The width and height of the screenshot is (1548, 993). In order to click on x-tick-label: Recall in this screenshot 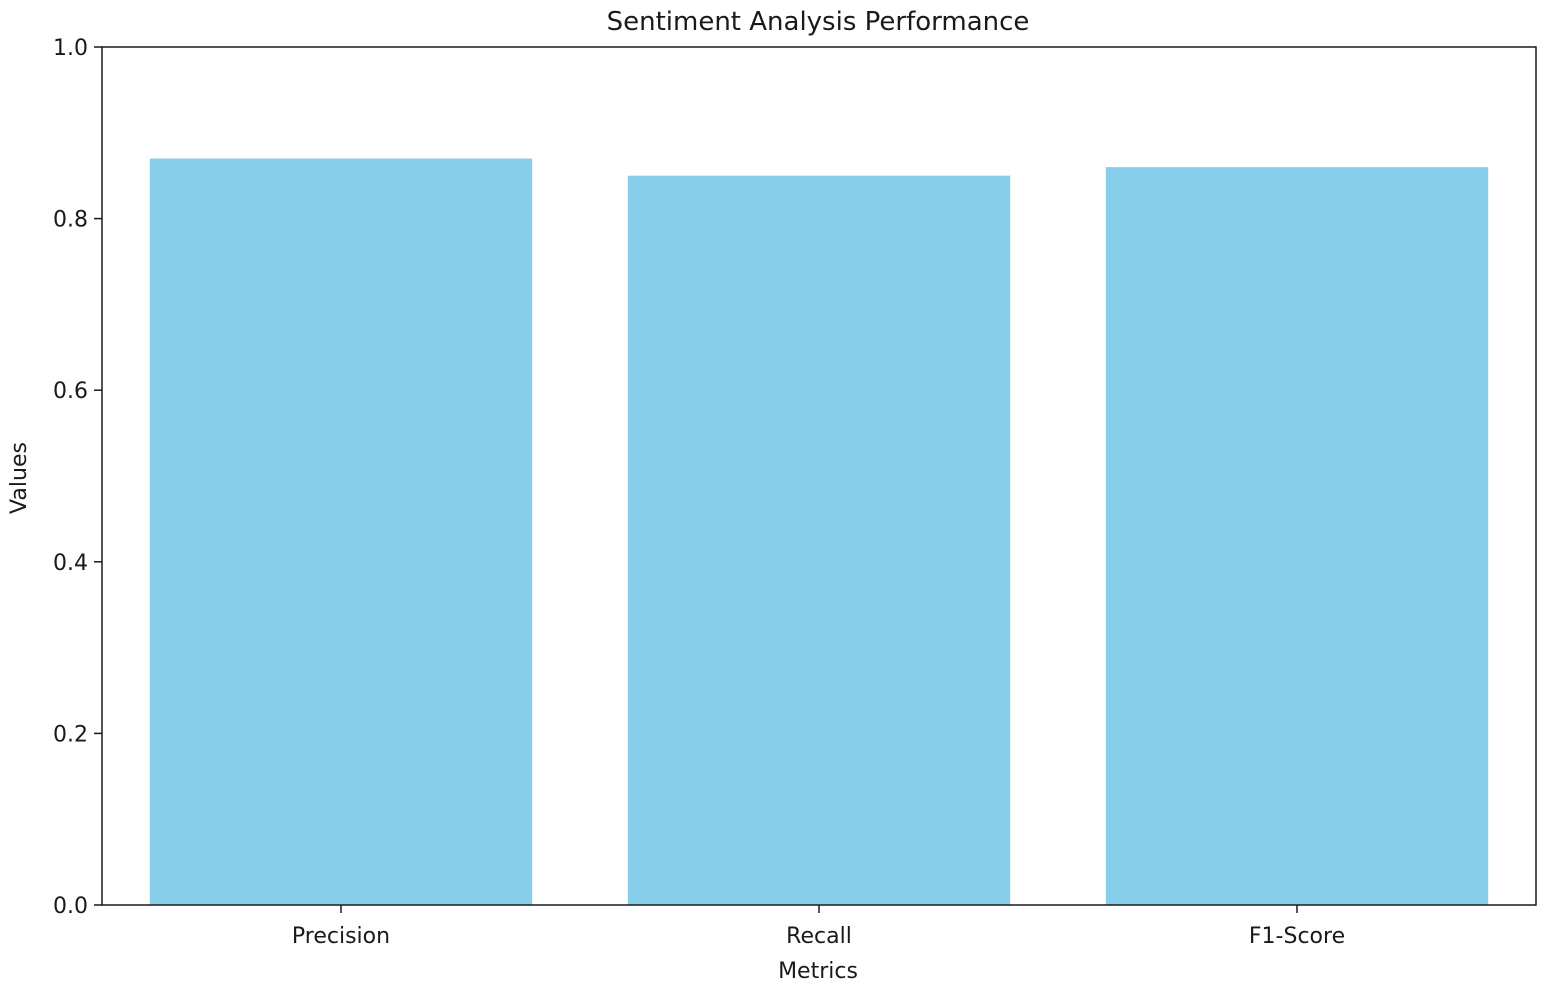, I will do `click(819, 936)`.